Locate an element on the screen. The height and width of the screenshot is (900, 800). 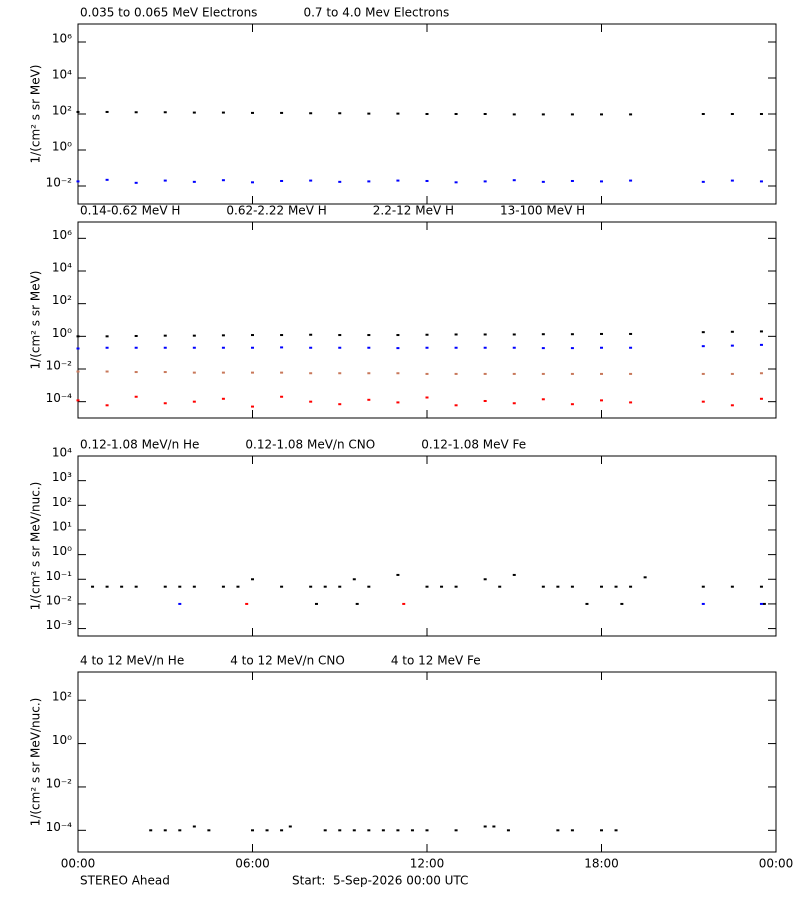
x-tick-label: 06:00 is located at coordinates (252, 864).